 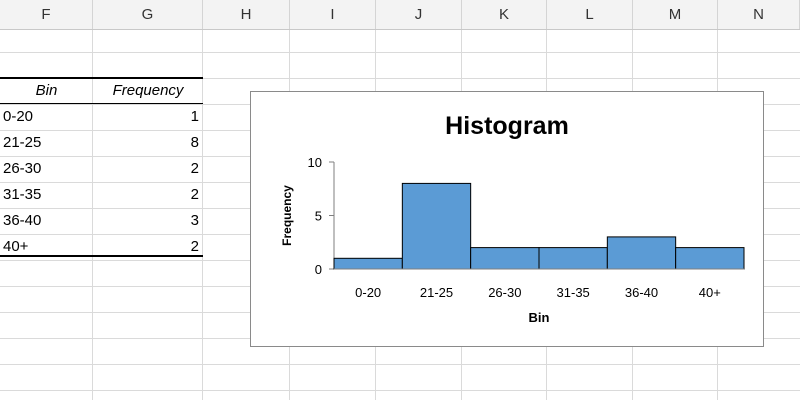 I want to click on column-header-m: M, so click(x=675, y=14).